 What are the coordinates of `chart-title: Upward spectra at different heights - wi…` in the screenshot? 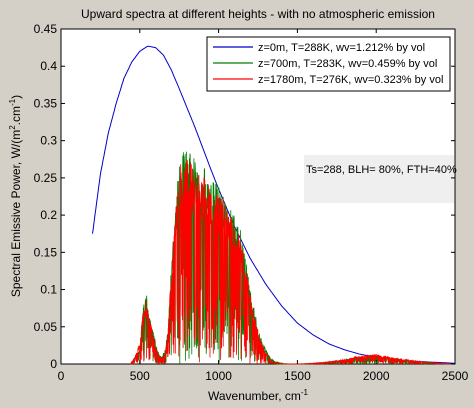 It's located at (258, 14).